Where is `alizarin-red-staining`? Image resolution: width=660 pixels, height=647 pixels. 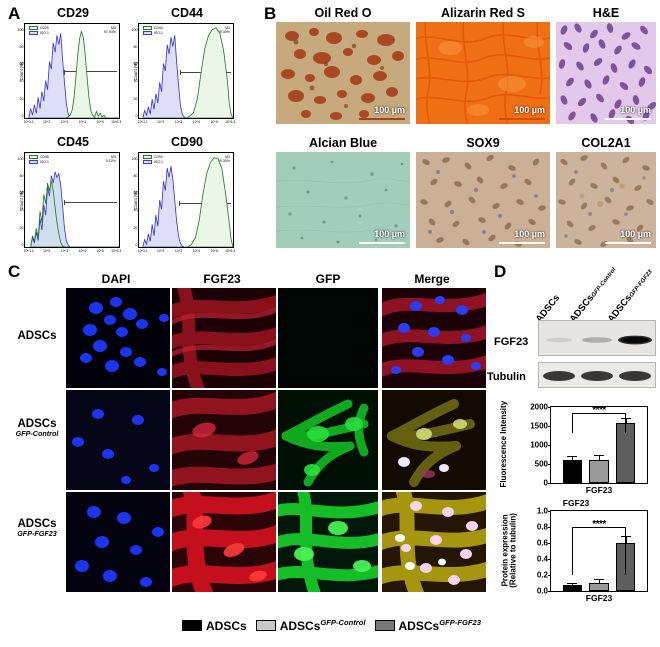 alizarin-red-staining is located at coordinates (483, 73).